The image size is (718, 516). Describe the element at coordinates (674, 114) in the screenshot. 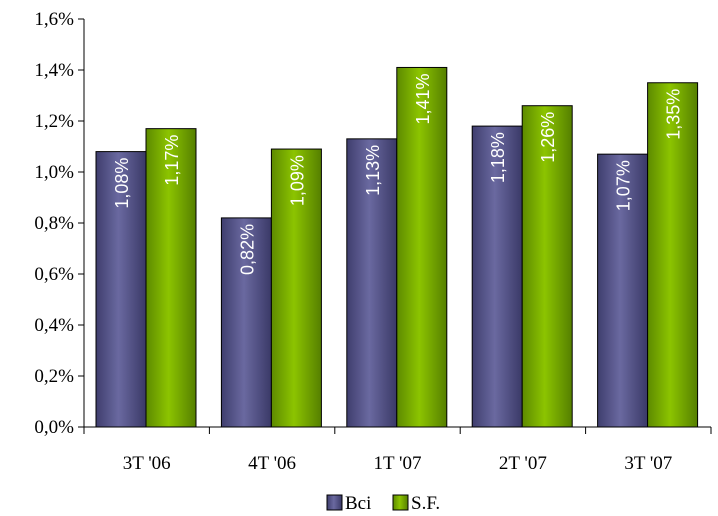

I see `data-label: 1,35%` at that location.